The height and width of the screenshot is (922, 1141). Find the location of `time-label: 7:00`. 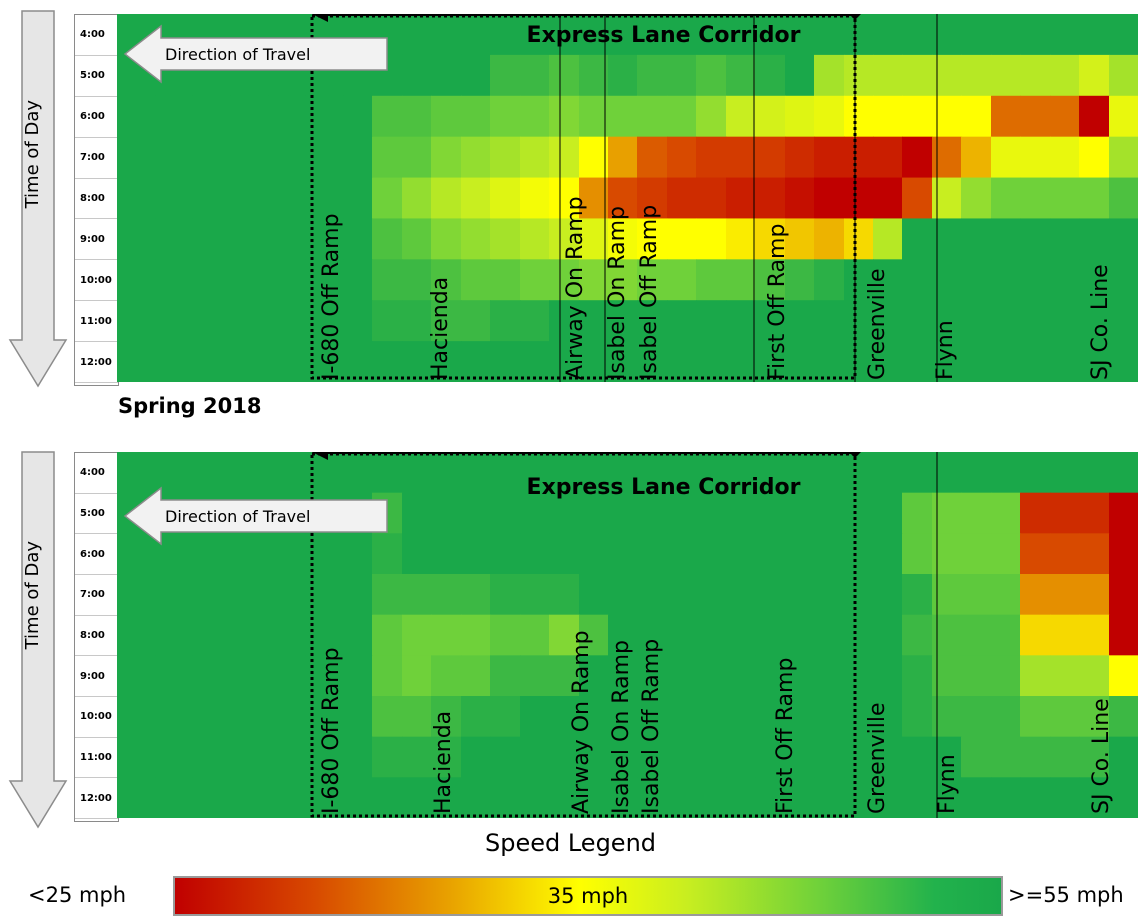

time-label: 7:00 is located at coordinates (96, 158).